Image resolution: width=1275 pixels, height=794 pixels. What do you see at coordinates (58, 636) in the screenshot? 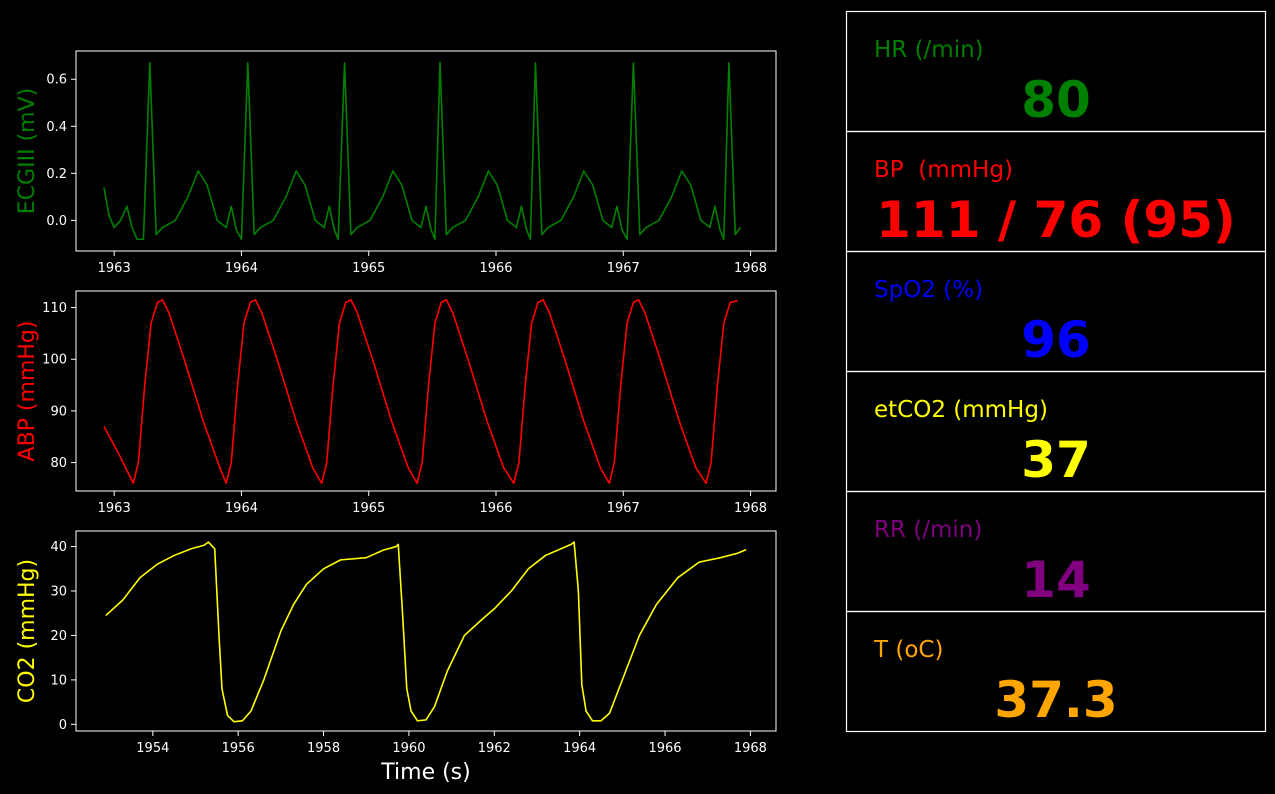
I see `y-tick-label: 20` at bounding box center [58, 636].